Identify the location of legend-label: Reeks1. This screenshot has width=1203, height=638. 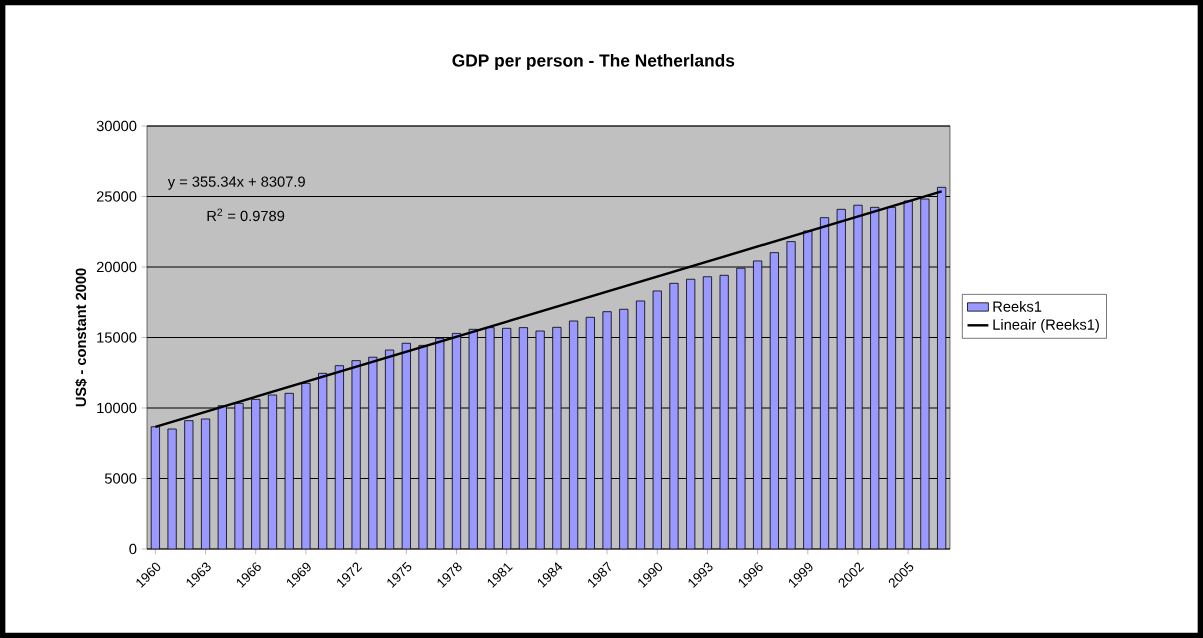
(1017, 306).